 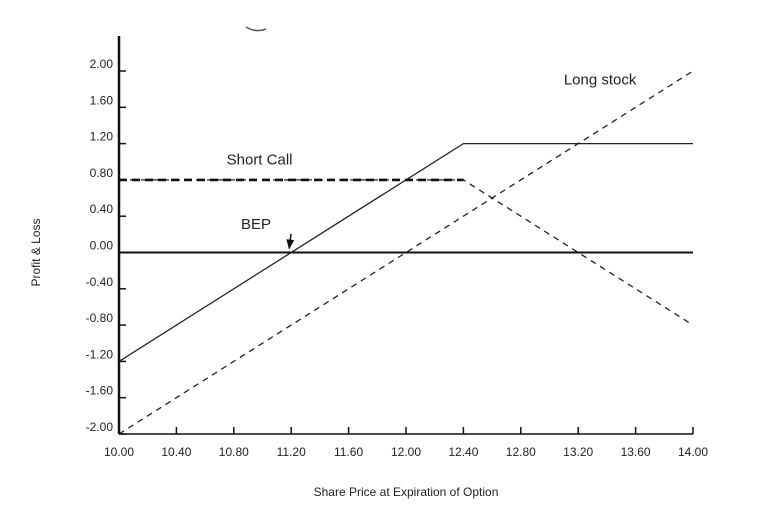 What do you see at coordinates (234, 452) in the screenshot?
I see `x-tick-label: 10.80` at bounding box center [234, 452].